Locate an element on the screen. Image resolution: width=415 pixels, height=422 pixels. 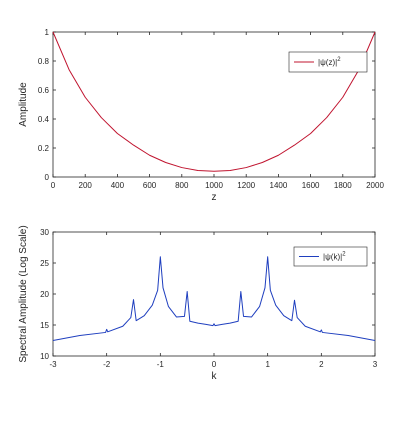
bottom-plot-x-tick-label: 1 is located at coordinates (267, 364).